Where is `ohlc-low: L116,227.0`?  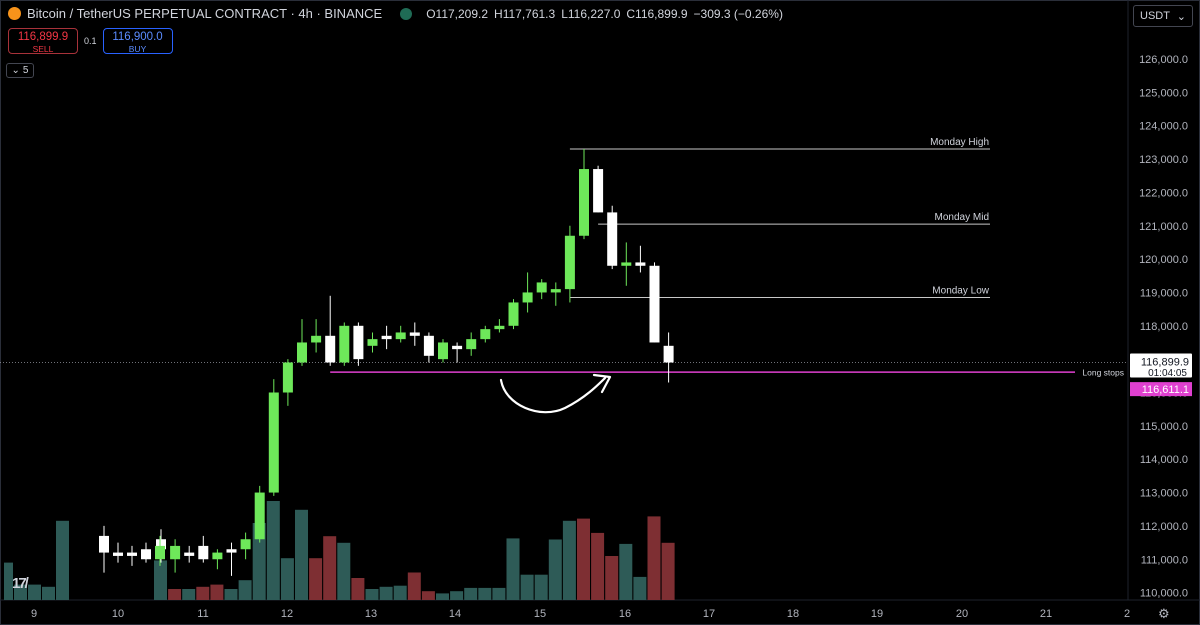
ohlc-low: L116,227.0 is located at coordinates (591, 13).